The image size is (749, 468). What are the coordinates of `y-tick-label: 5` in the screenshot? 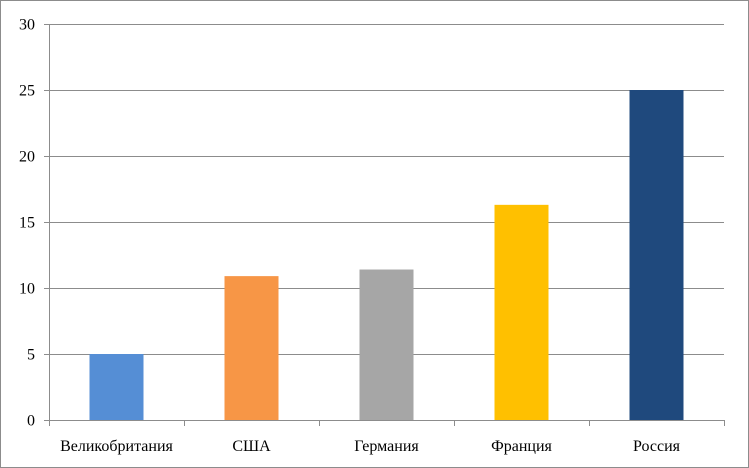 It's located at (31, 355).